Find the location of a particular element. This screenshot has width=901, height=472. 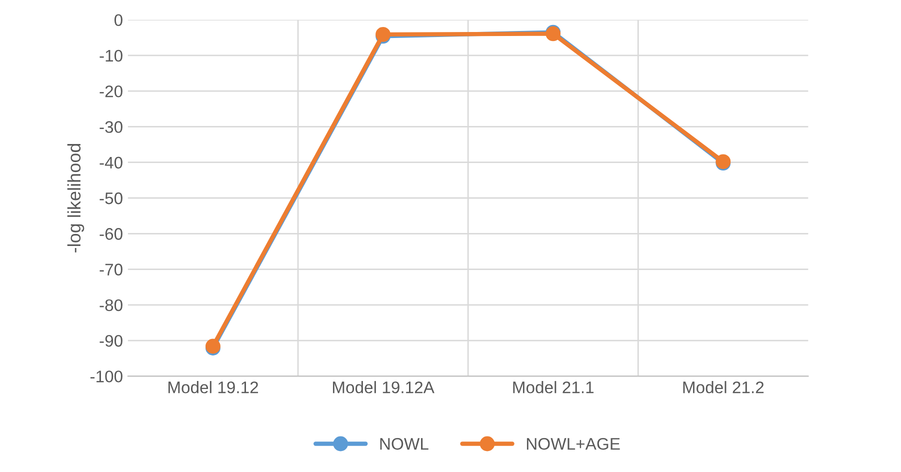

y-tick-label: -10 is located at coordinates (111, 56).